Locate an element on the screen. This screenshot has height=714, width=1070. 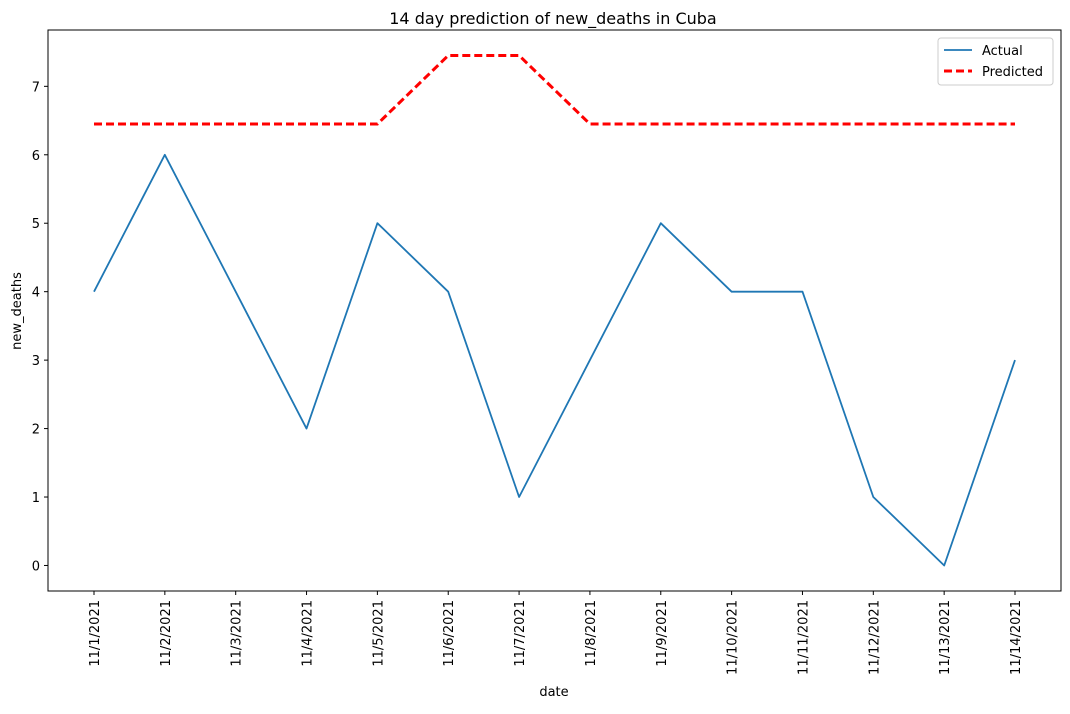
y-tick-label: 6 is located at coordinates (36, 156).